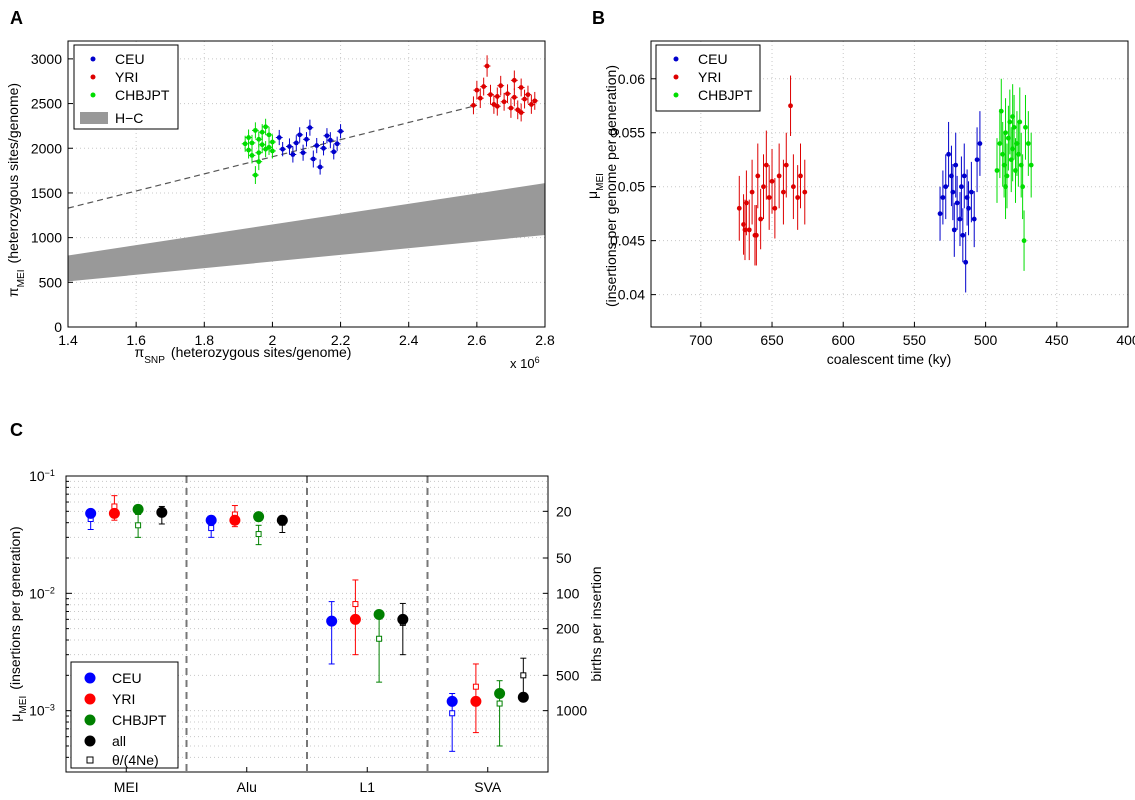 The width and height of the screenshot is (1135, 800). I want to click on xtick-label-a: 2.4, so click(409, 340).